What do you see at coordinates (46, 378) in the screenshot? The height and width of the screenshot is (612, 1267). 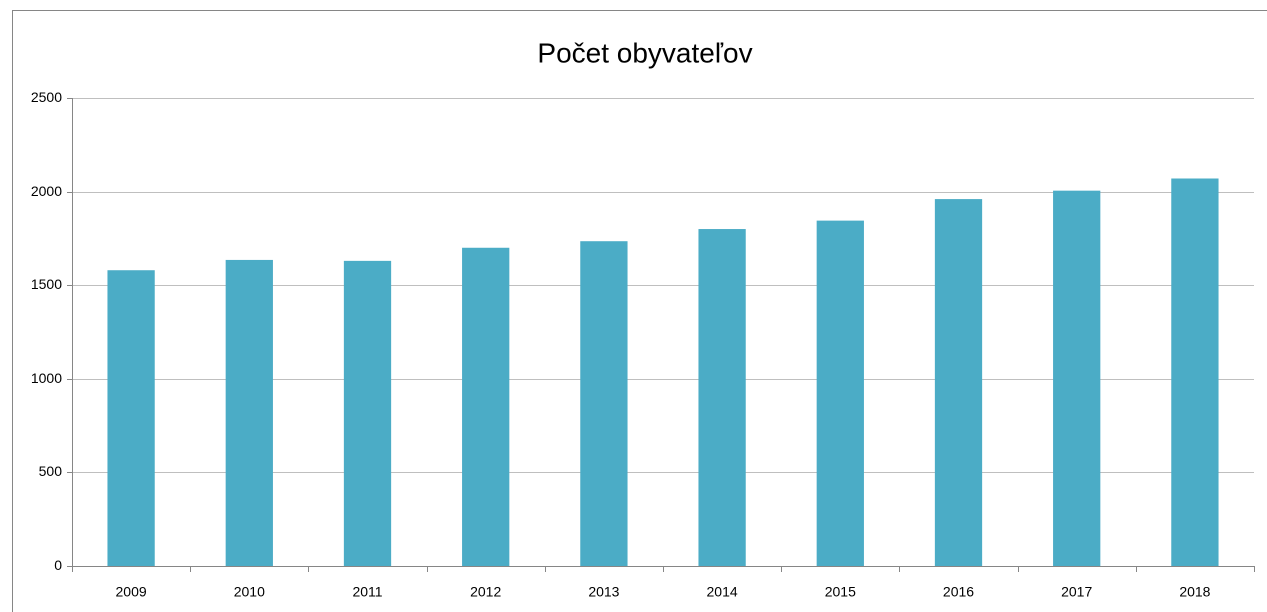 I see `y-tick-label: 1000` at bounding box center [46, 378].